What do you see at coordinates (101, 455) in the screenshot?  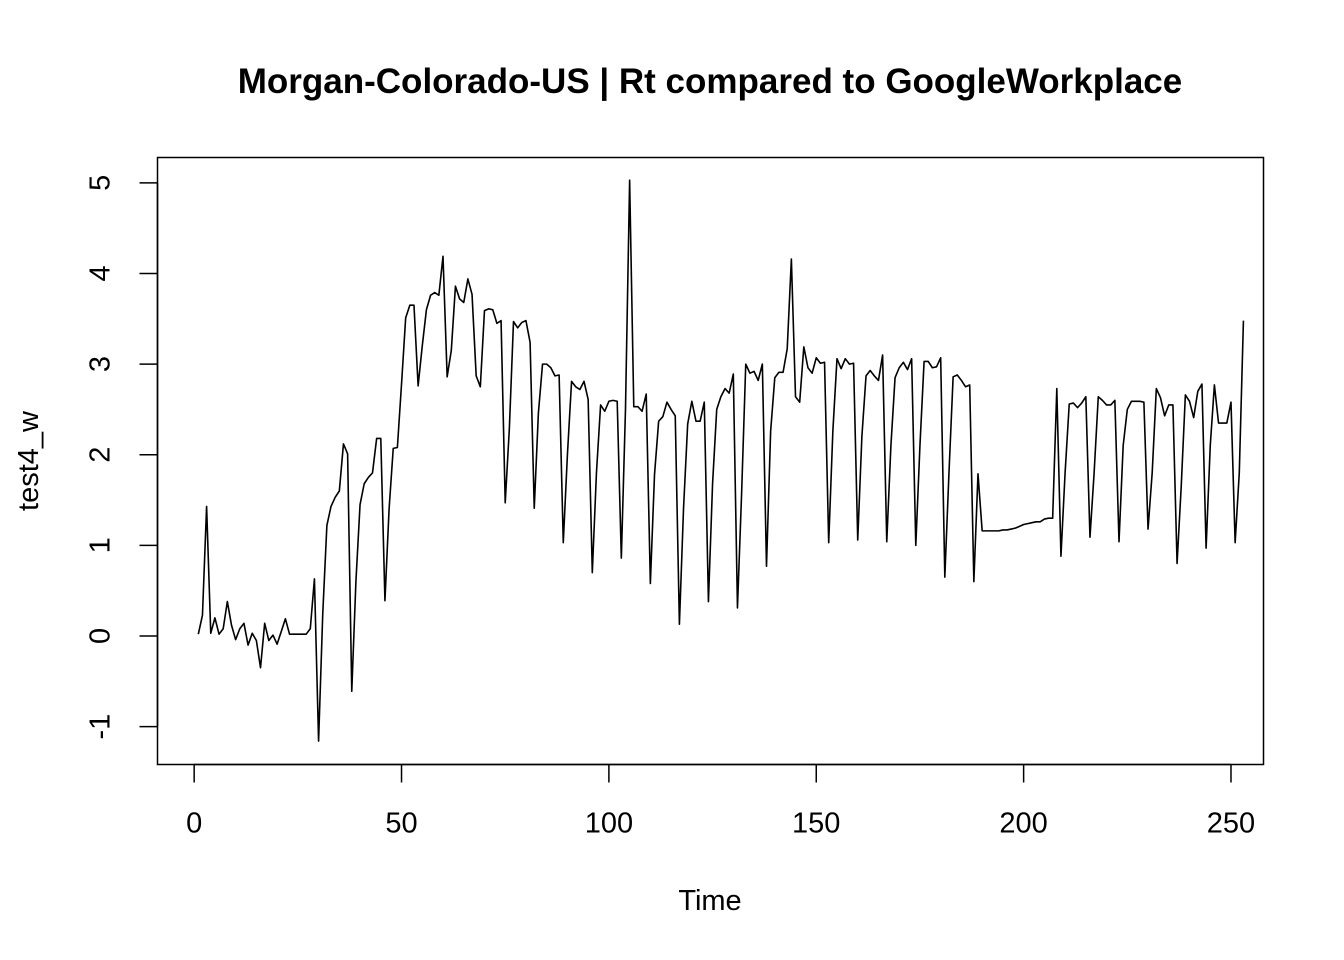 I see `y-tick-label: 2` at bounding box center [101, 455].